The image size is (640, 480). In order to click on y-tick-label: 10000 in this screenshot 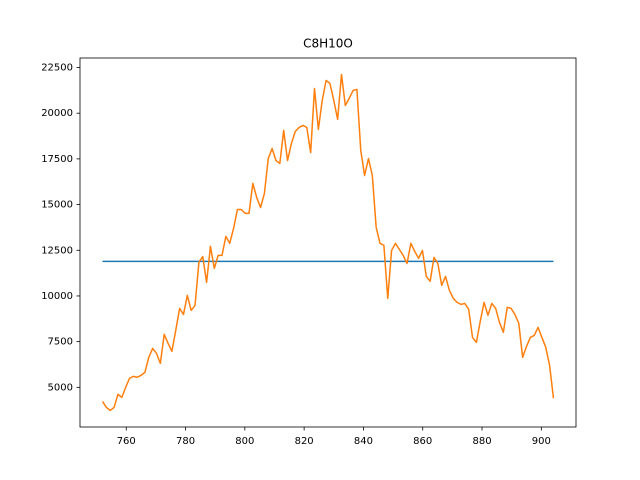, I will do `click(57, 296)`.